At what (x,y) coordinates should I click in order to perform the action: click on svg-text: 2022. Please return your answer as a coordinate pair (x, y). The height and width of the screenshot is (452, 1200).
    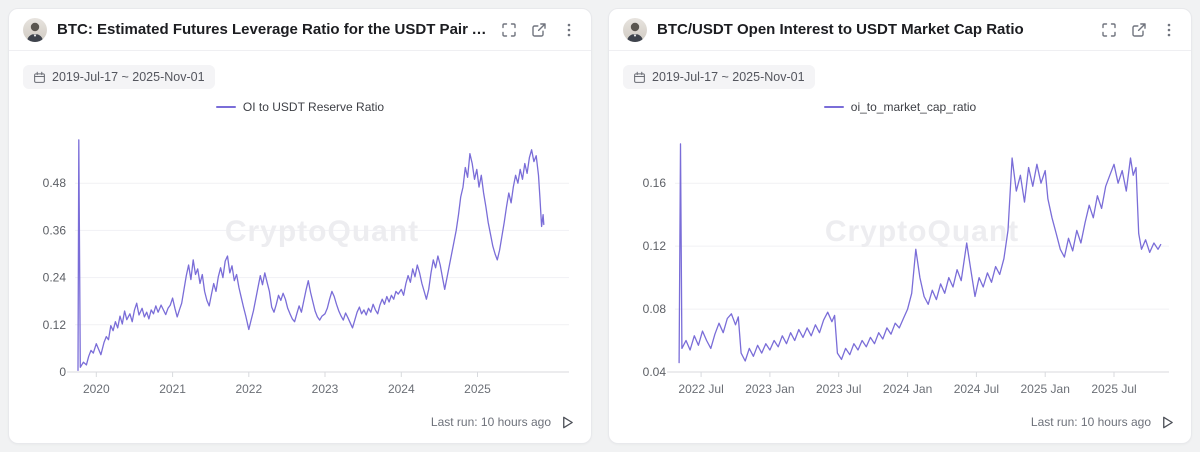
    Looking at the image, I should click on (248, 389).